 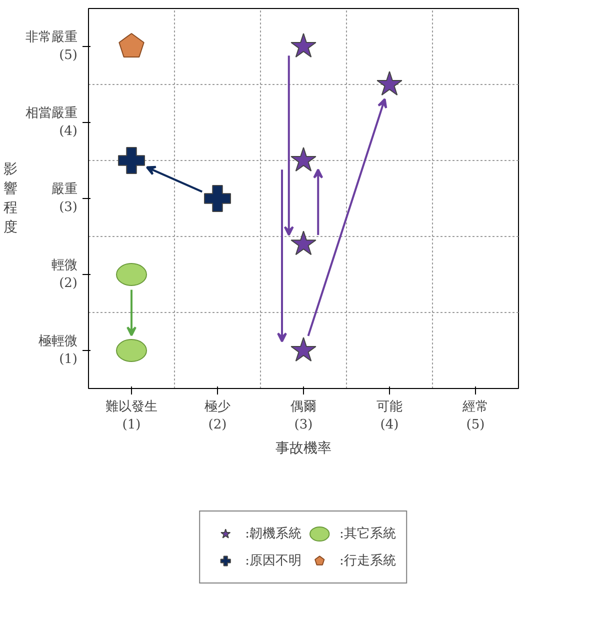 What do you see at coordinates (52, 46) in the screenshot?
I see `y-tick-label: 非常嚴重 (5)` at bounding box center [52, 46].